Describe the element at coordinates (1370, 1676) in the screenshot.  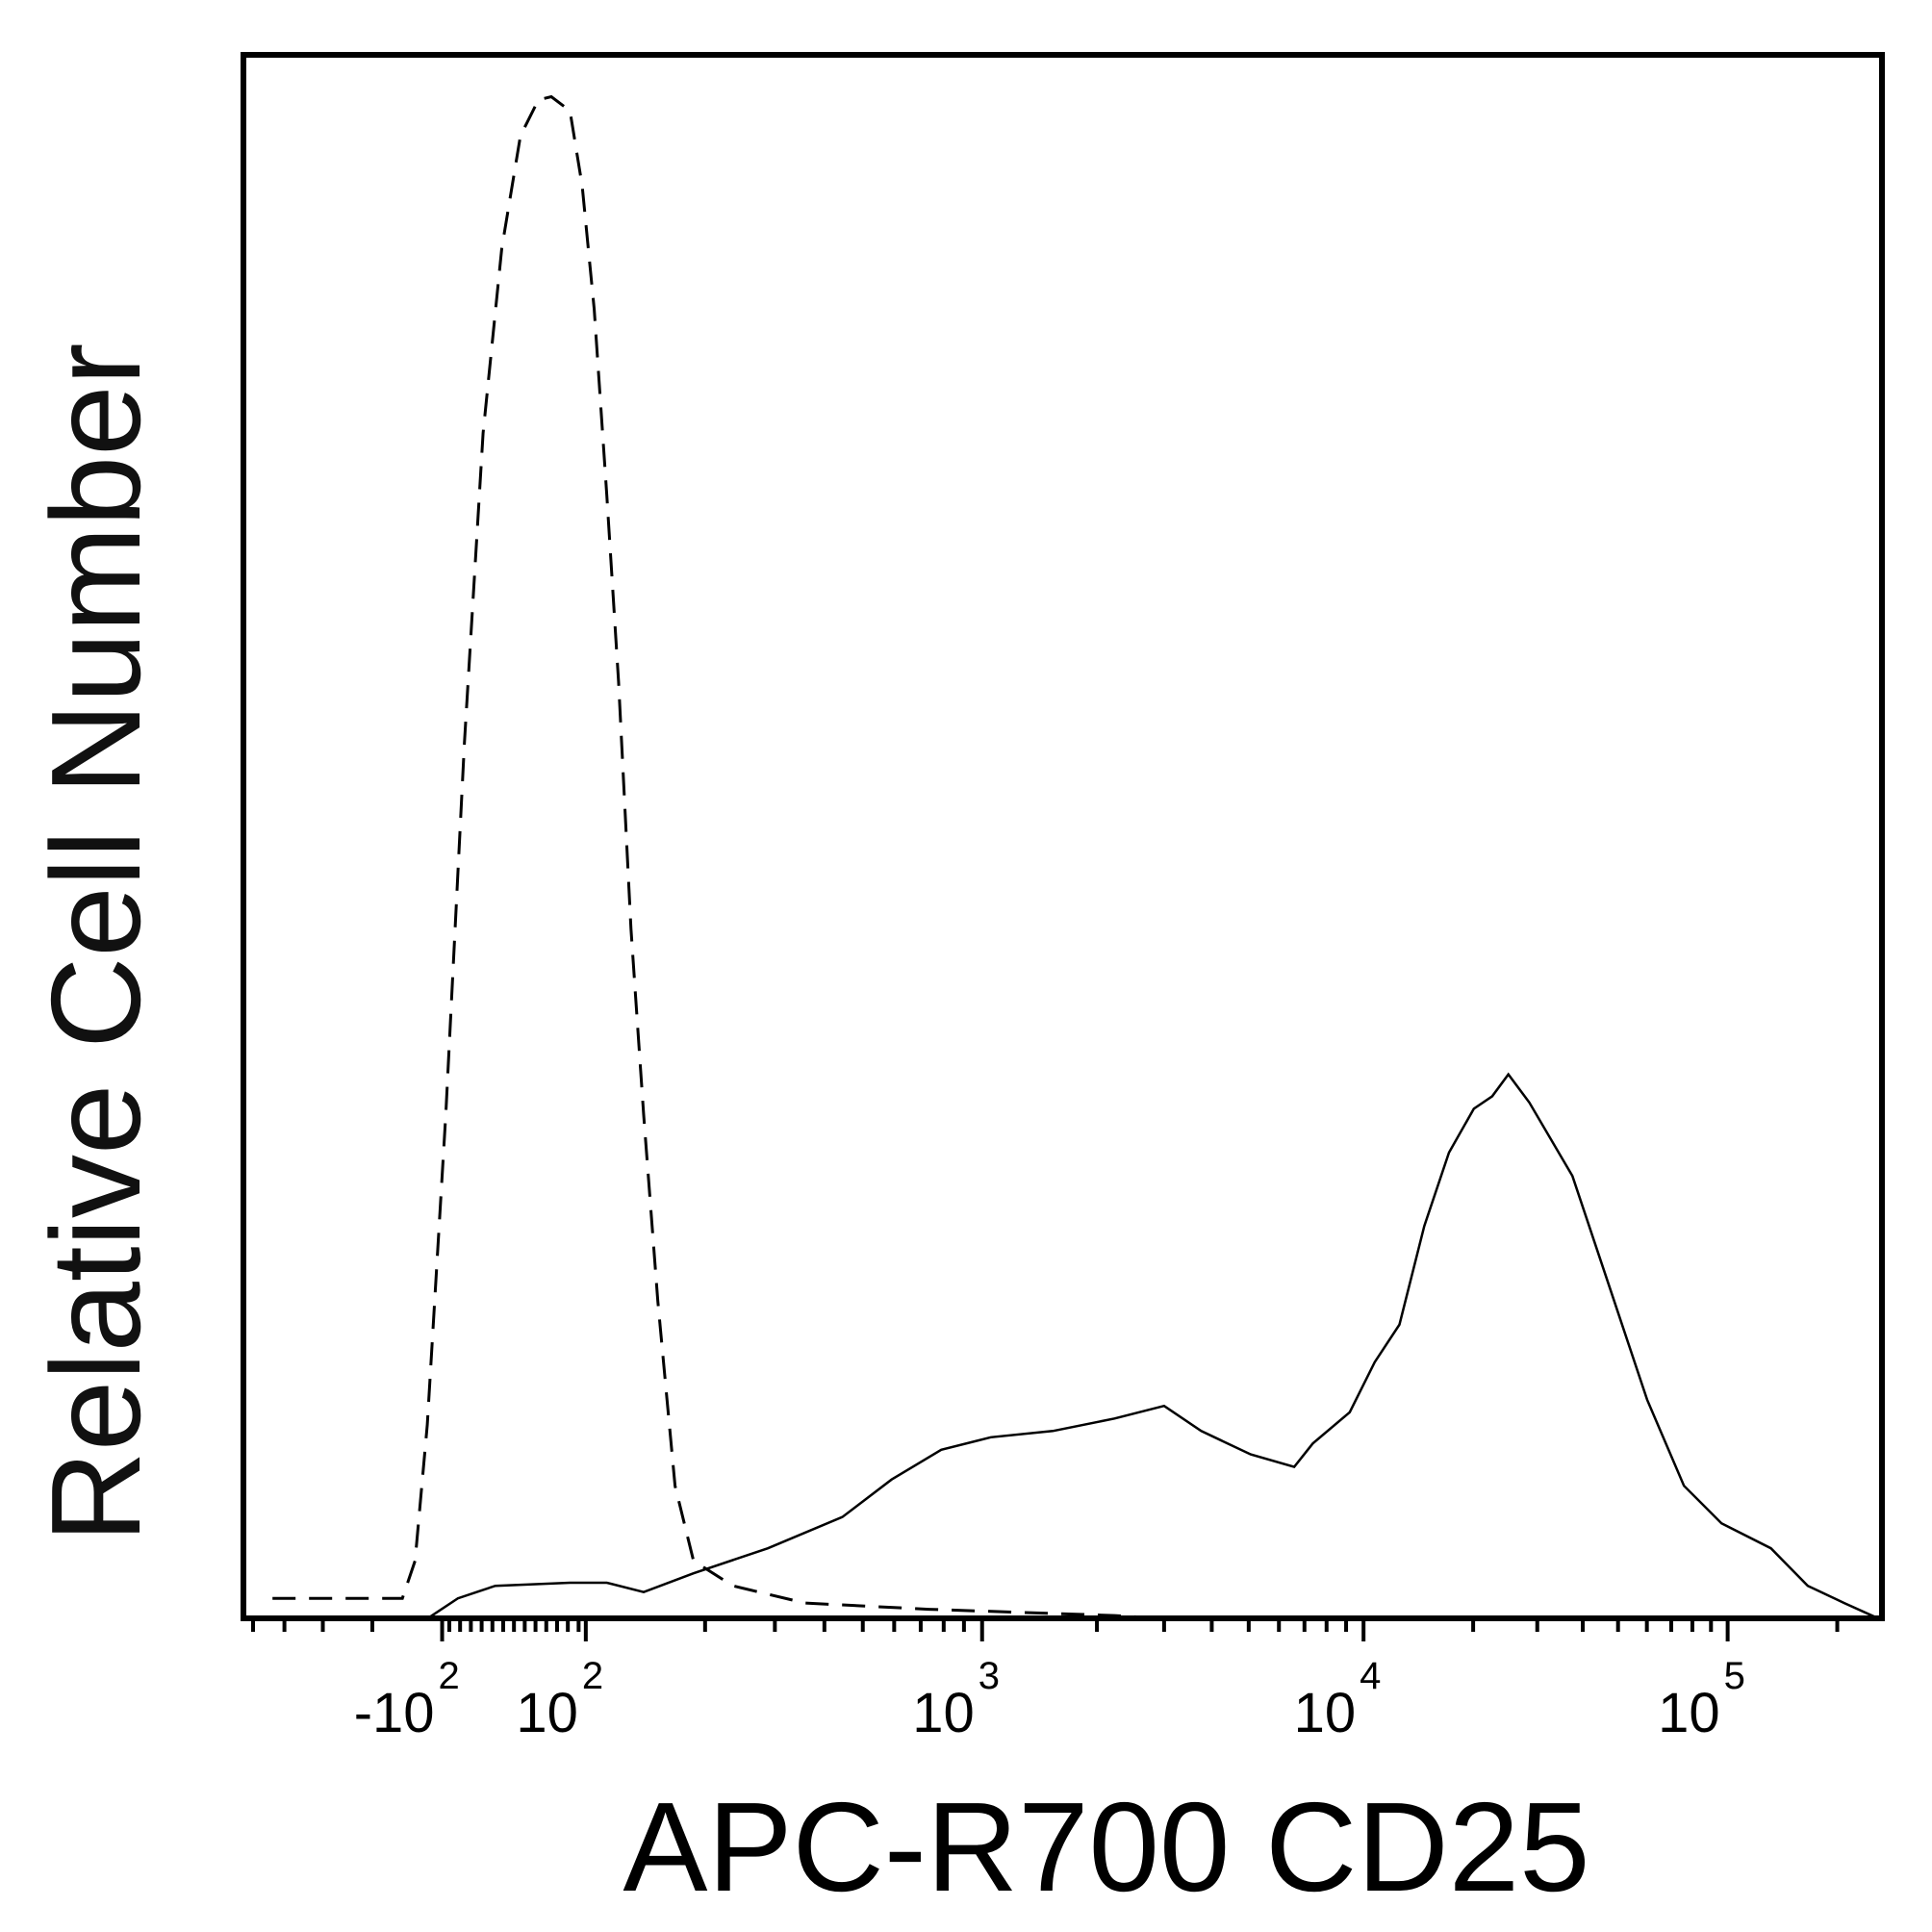
I see `tick-label-exponent: 4` at that location.